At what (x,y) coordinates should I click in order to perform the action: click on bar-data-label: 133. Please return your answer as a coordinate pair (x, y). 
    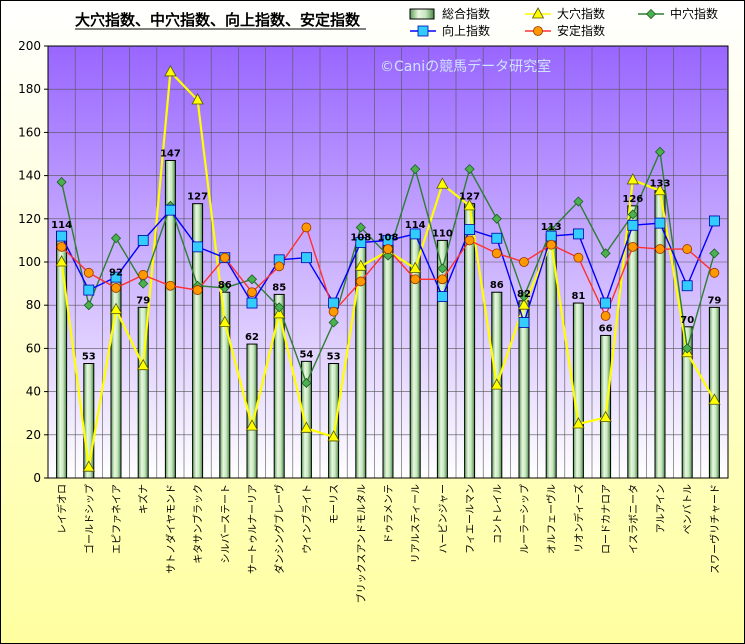
    Looking at the image, I should click on (660, 184).